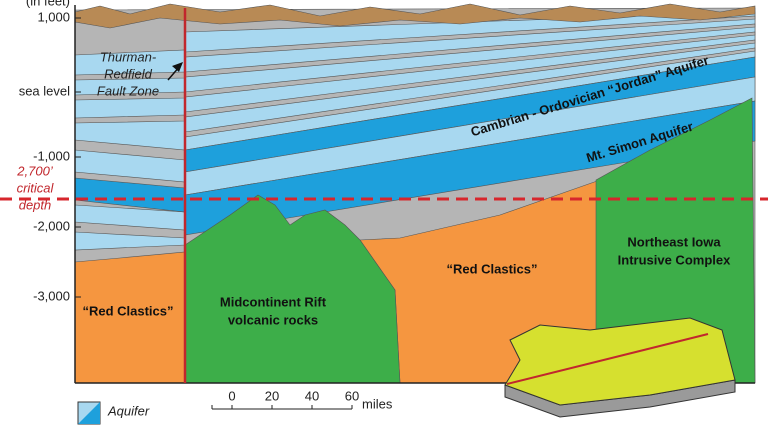 The image size is (768, 432). What do you see at coordinates (36, 187) in the screenshot?
I see `critical-label: critical` at bounding box center [36, 187].